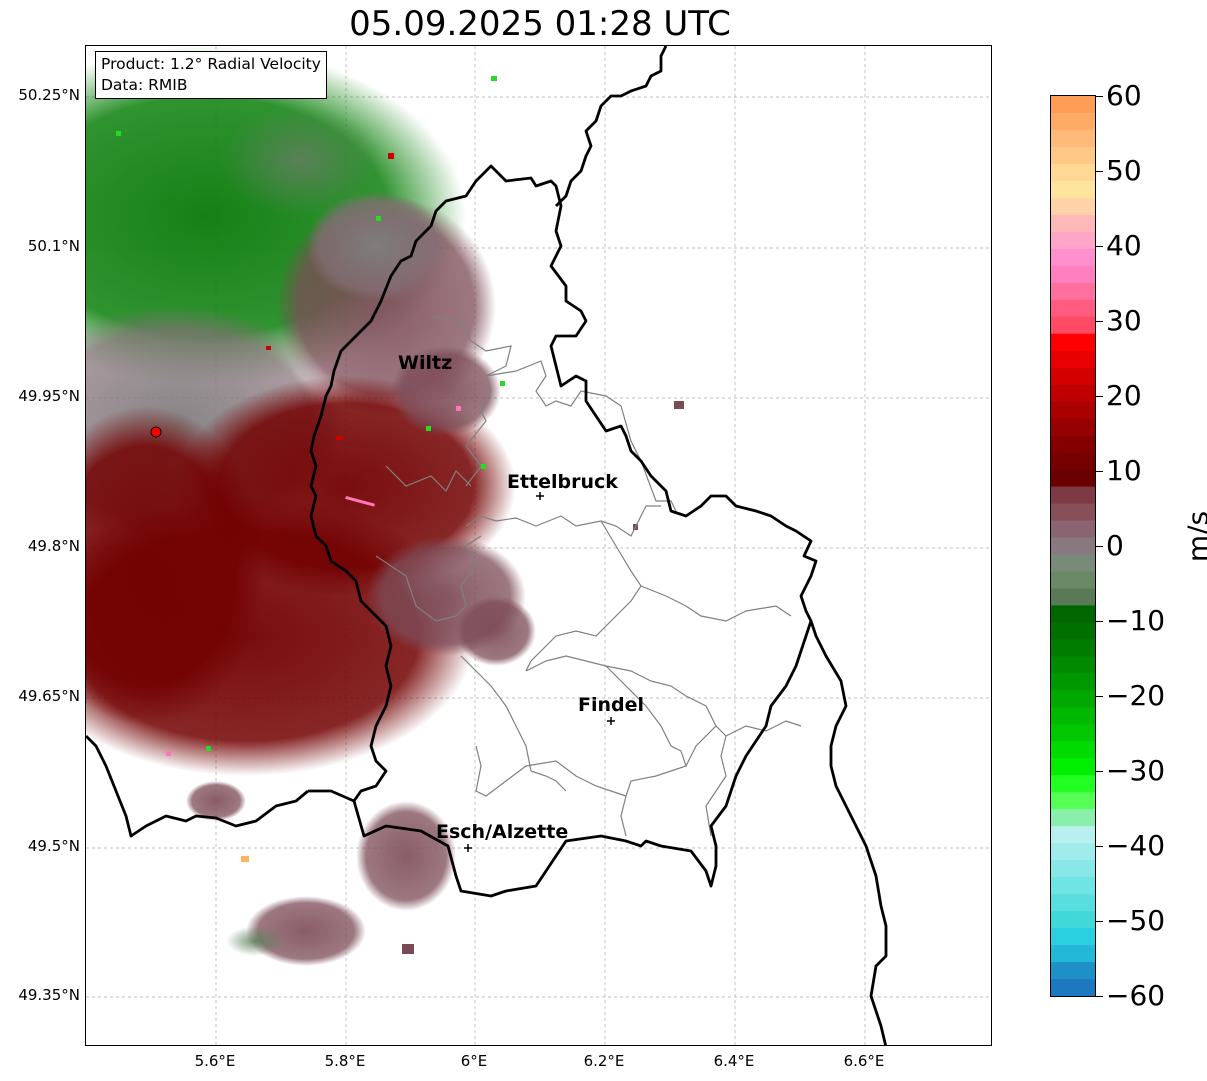 This screenshot has height=1081, width=1207. What do you see at coordinates (502, 832) in the screenshot?
I see `city-label-esch-alzette: Esch/Alzette` at bounding box center [502, 832].